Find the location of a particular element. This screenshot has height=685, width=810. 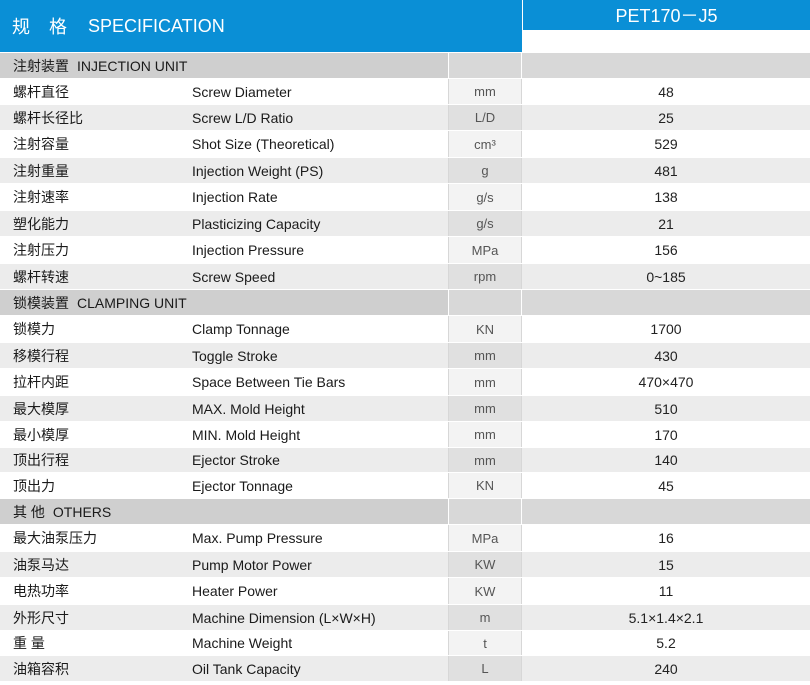

spec-label-en: Clamp Tonnage is located at coordinates (241, 329).